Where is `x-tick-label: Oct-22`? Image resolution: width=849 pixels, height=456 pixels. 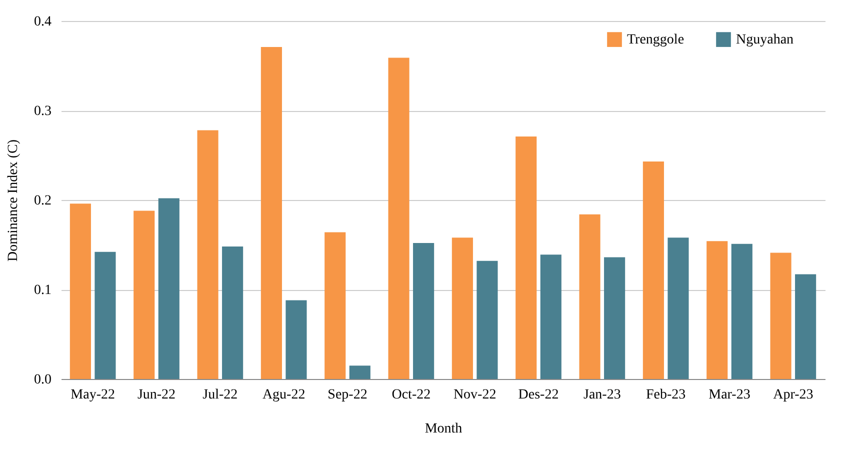
x-tick-label: Oct-22 is located at coordinates (411, 395).